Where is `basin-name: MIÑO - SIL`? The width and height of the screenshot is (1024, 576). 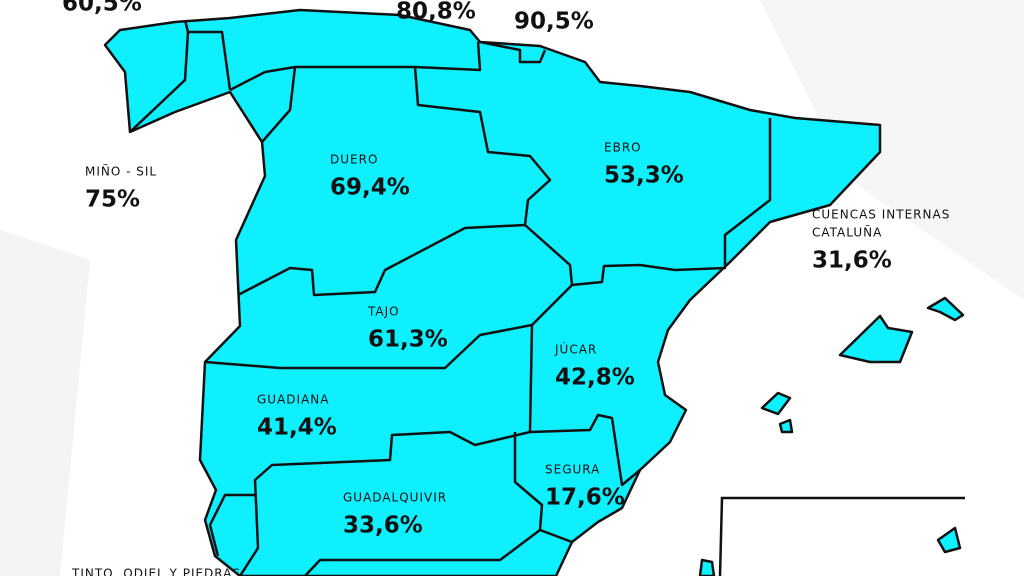 basin-name: MIÑO - SIL is located at coordinates (121, 171).